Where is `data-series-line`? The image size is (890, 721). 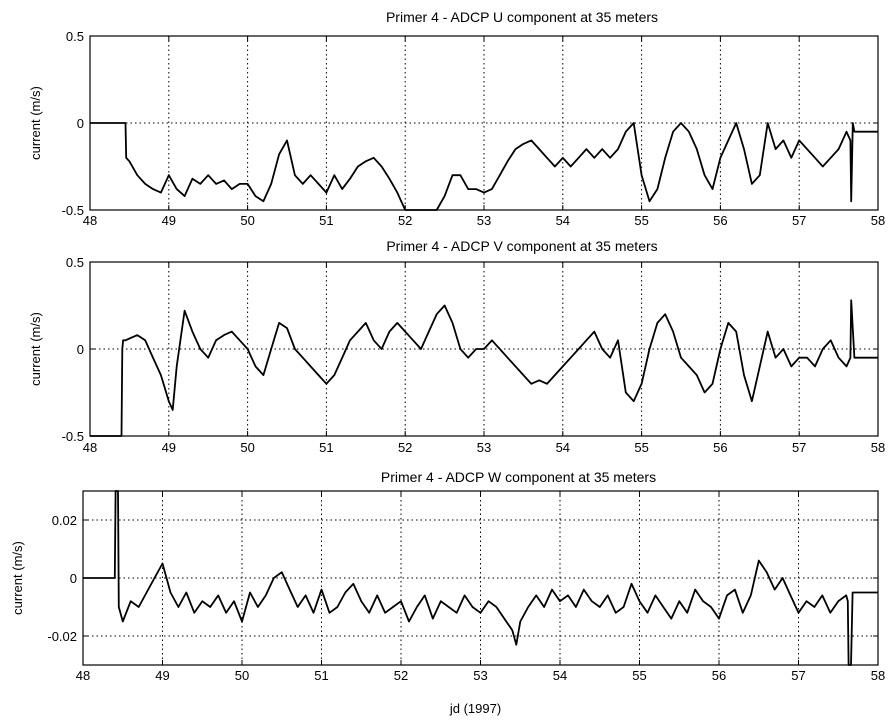 data-series-line is located at coordinates (484, 166).